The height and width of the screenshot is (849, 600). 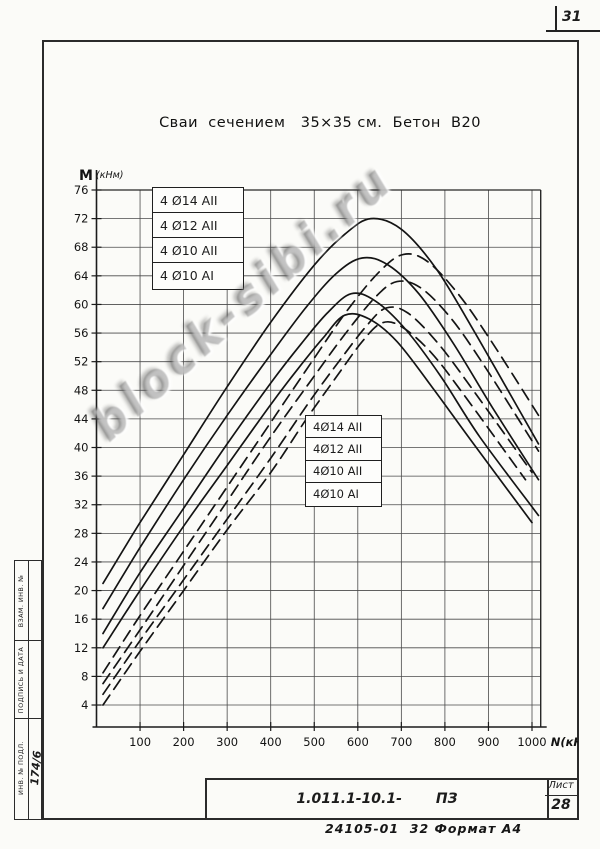 What do you see at coordinates (21, 767) in the screenshot?
I see `stamp-label-inv: Инв. № подл.` at bounding box center [21, 767].